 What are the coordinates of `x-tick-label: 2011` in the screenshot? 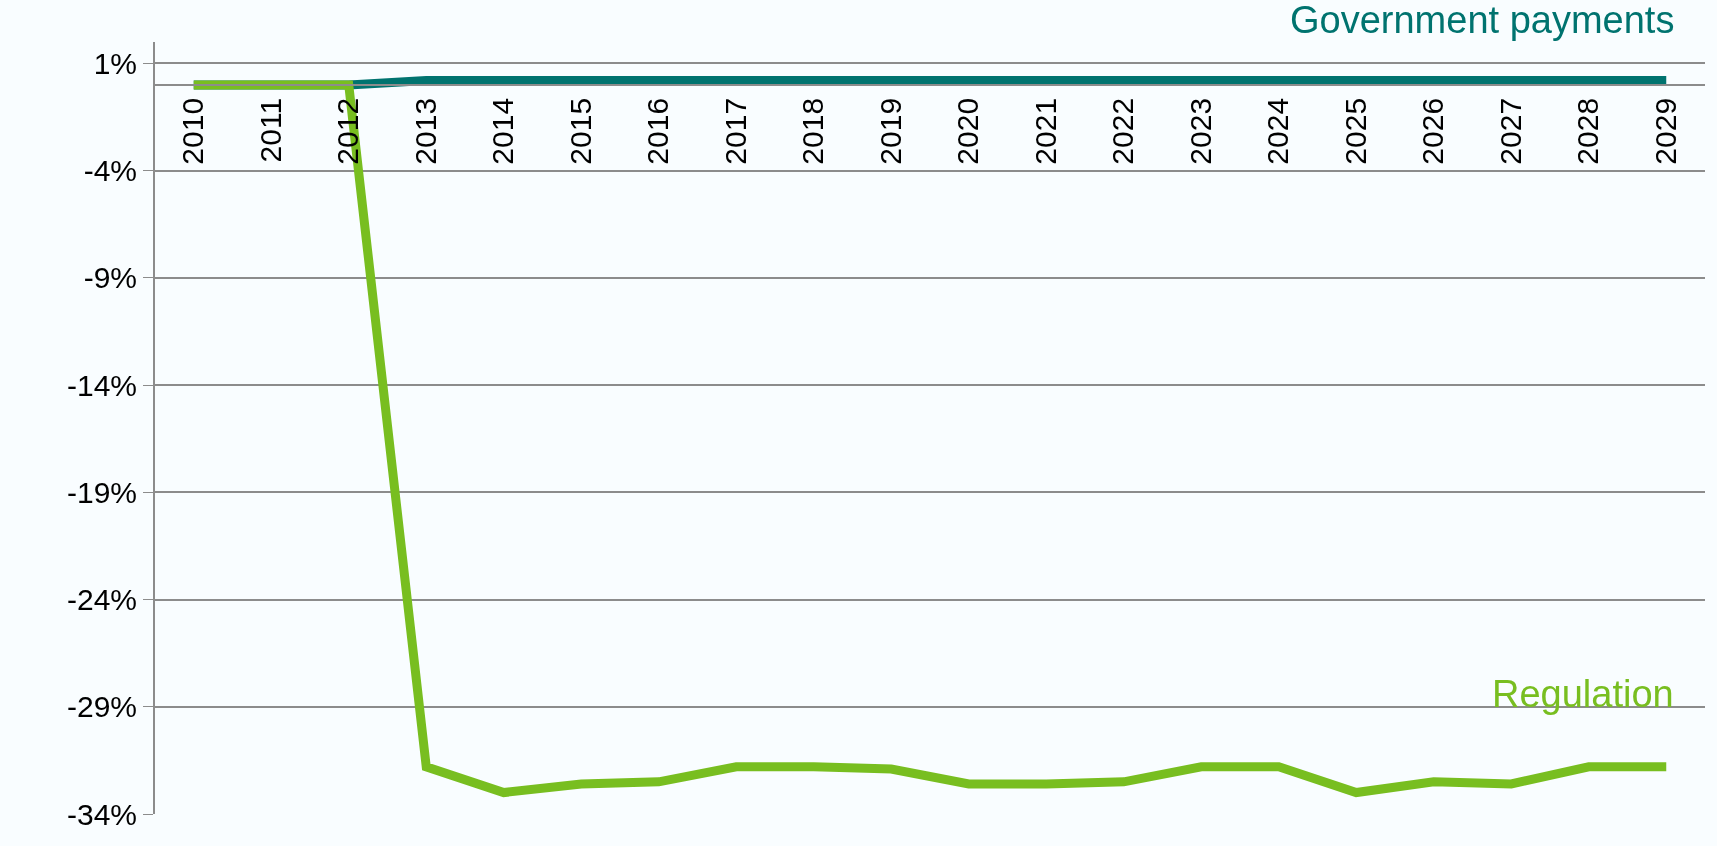 It's located at (270, 130).